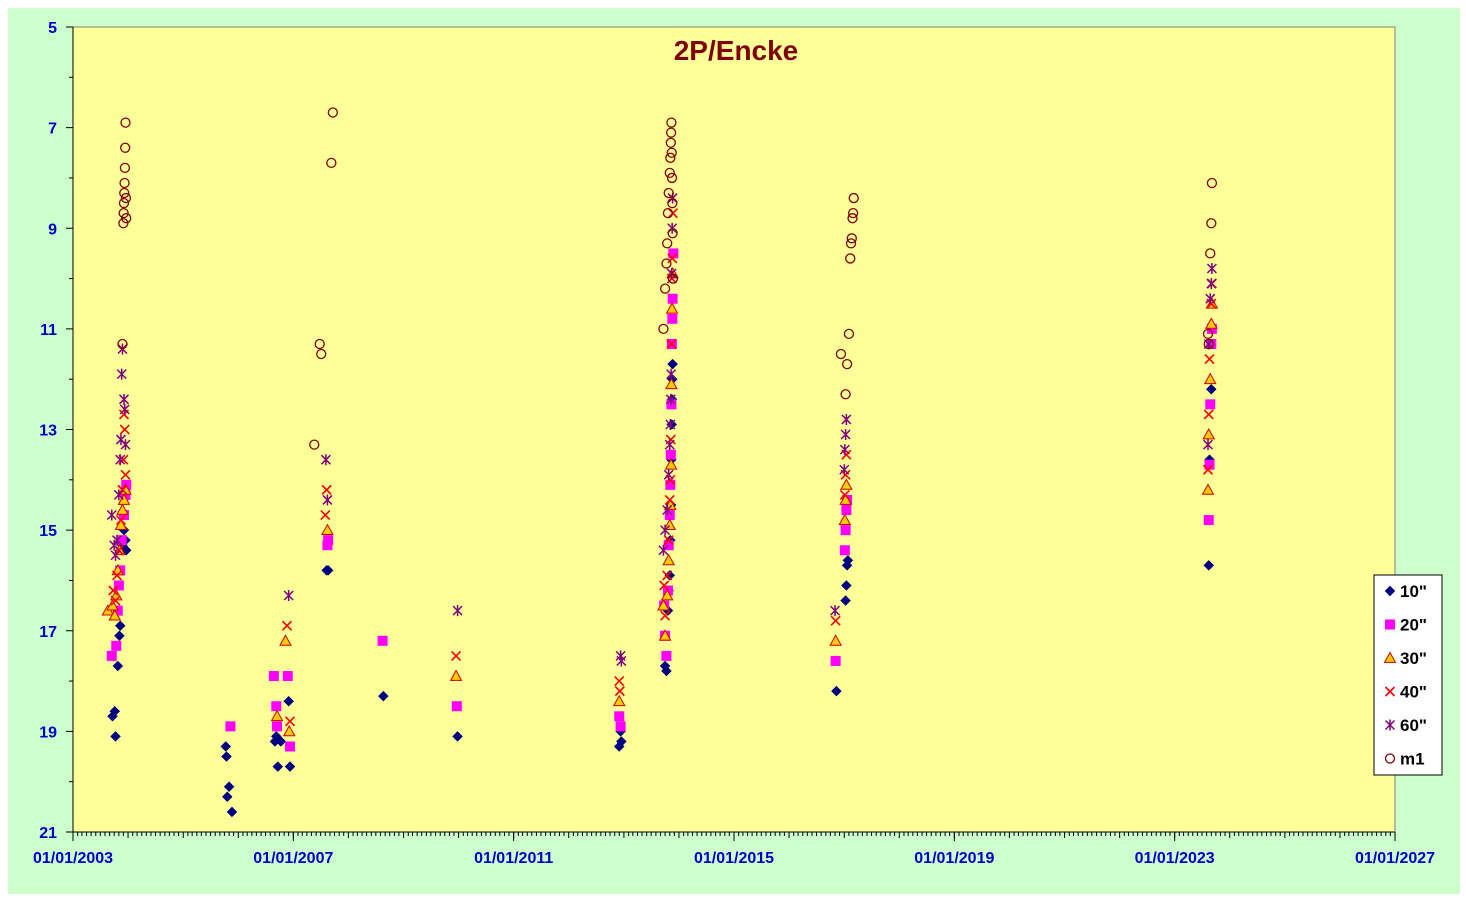  Describe the element at coordinates (1395, 858) in the screenshot. I see `x-tick-label: 01/01/2027` at that location.